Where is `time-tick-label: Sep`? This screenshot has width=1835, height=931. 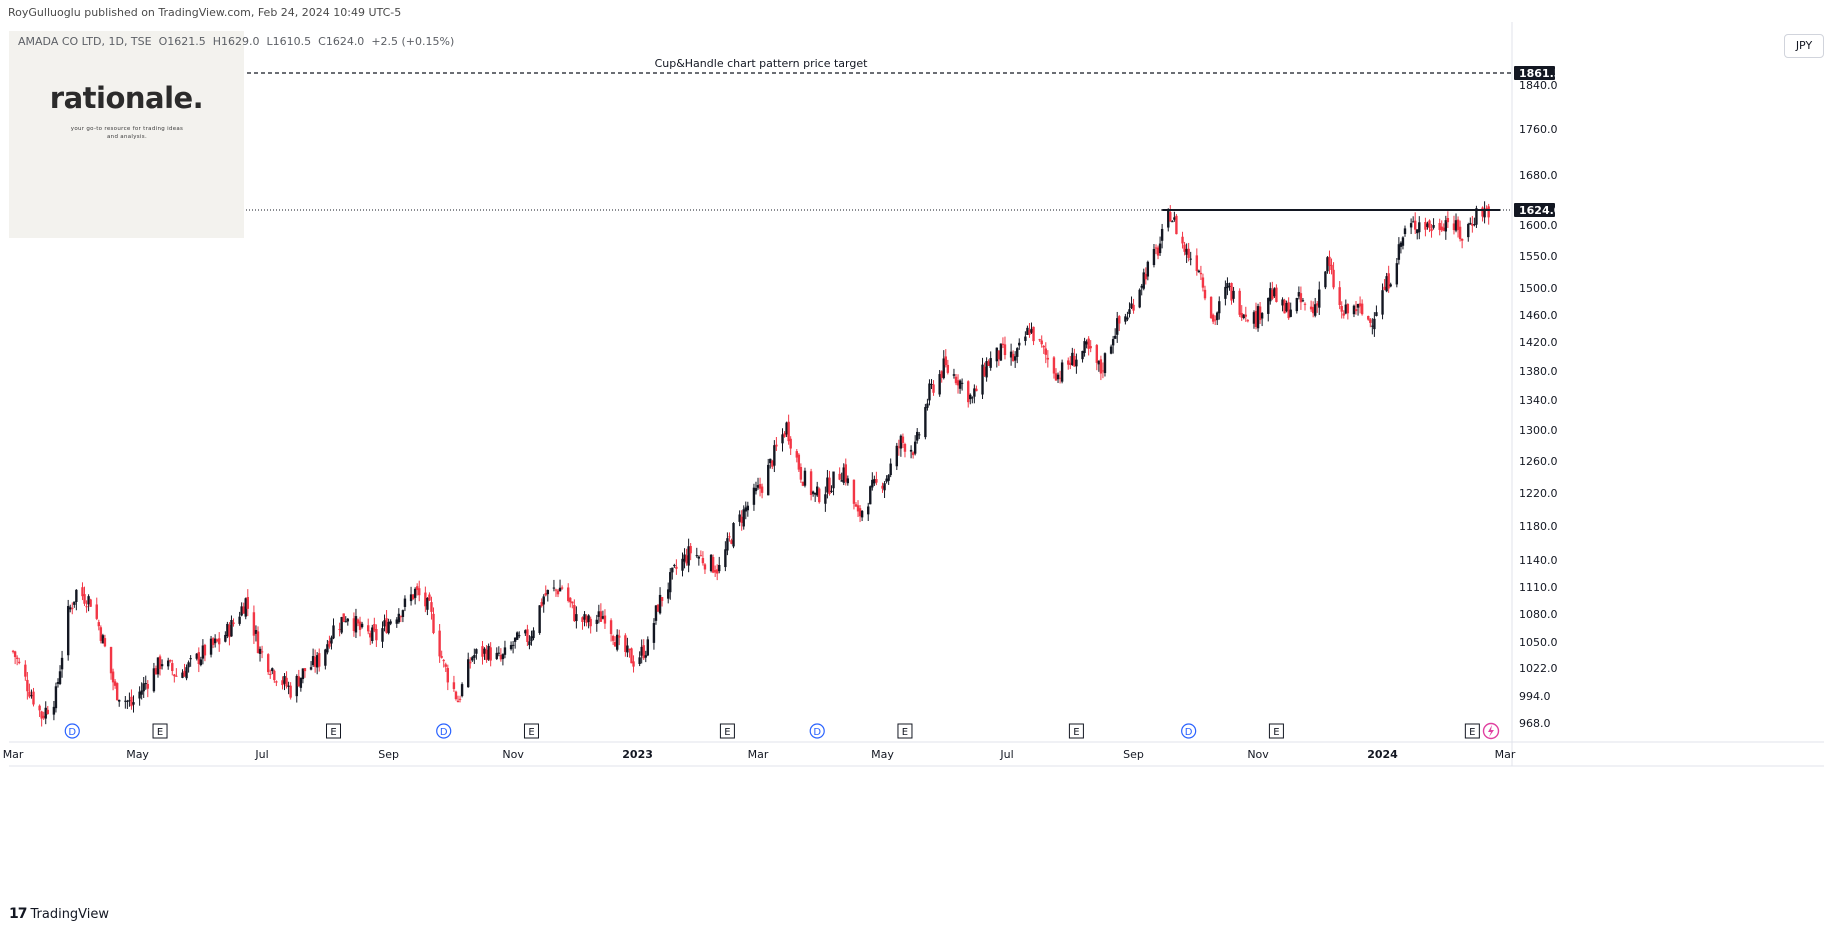
time-tick-label: Sep is located at coordinates (1133, 754).